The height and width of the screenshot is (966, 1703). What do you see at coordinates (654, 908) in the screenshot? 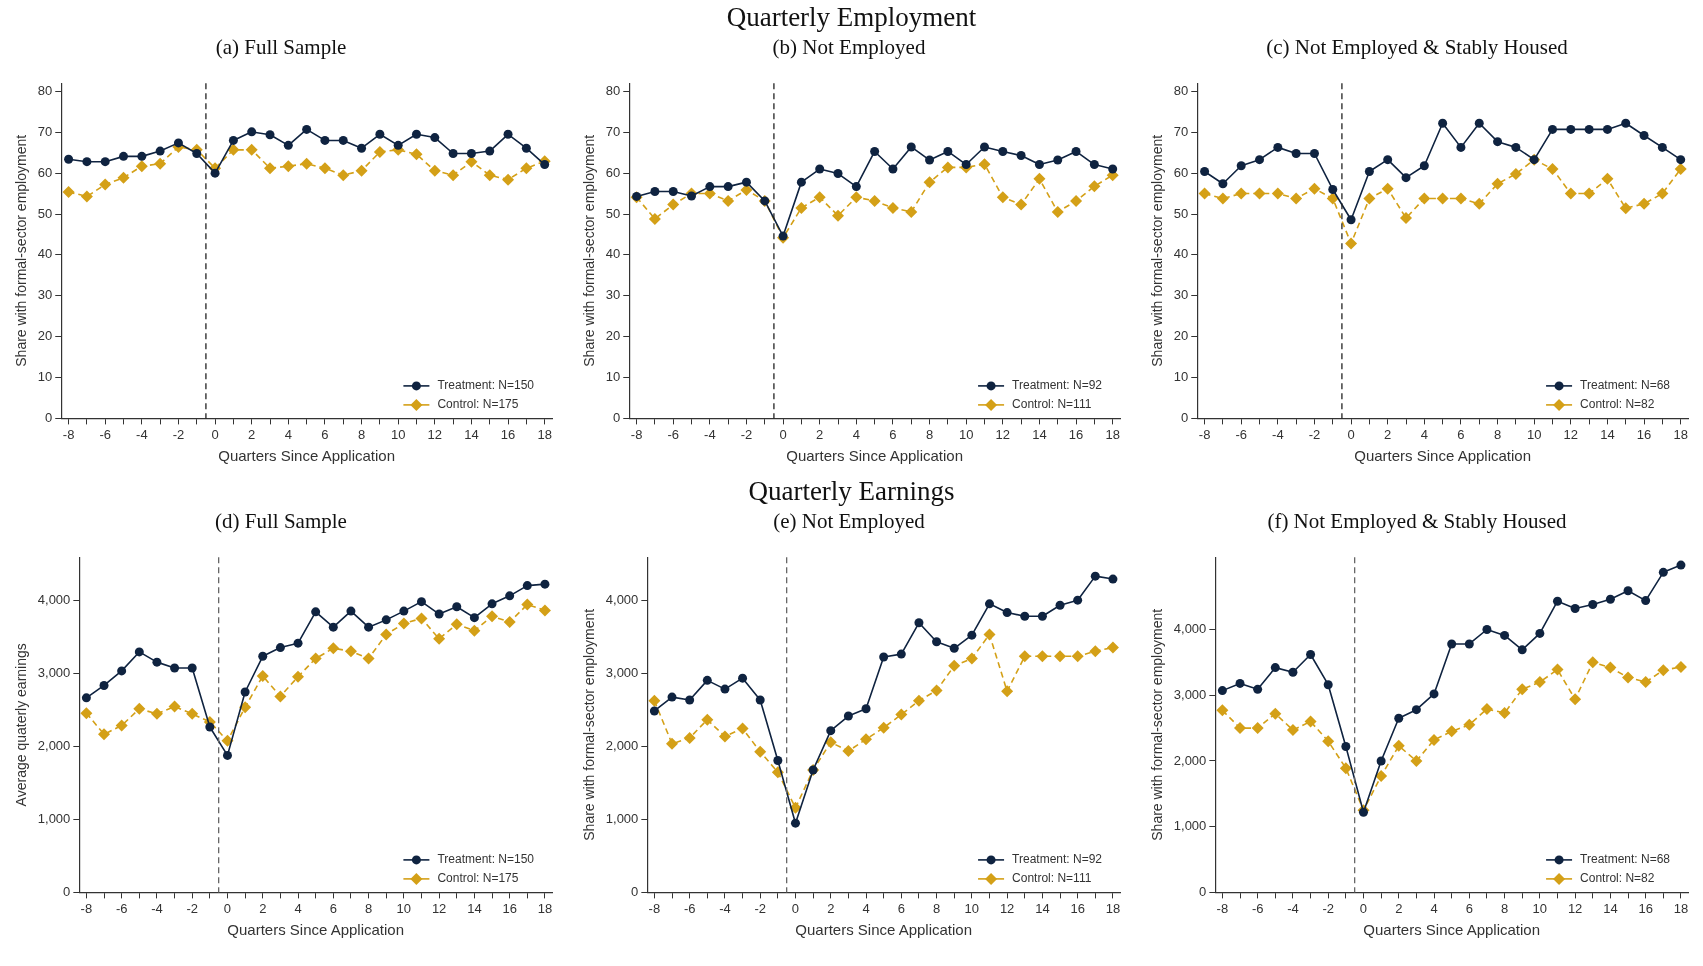
I see `x-tick-label: -8` at bounding box center [654, 908].